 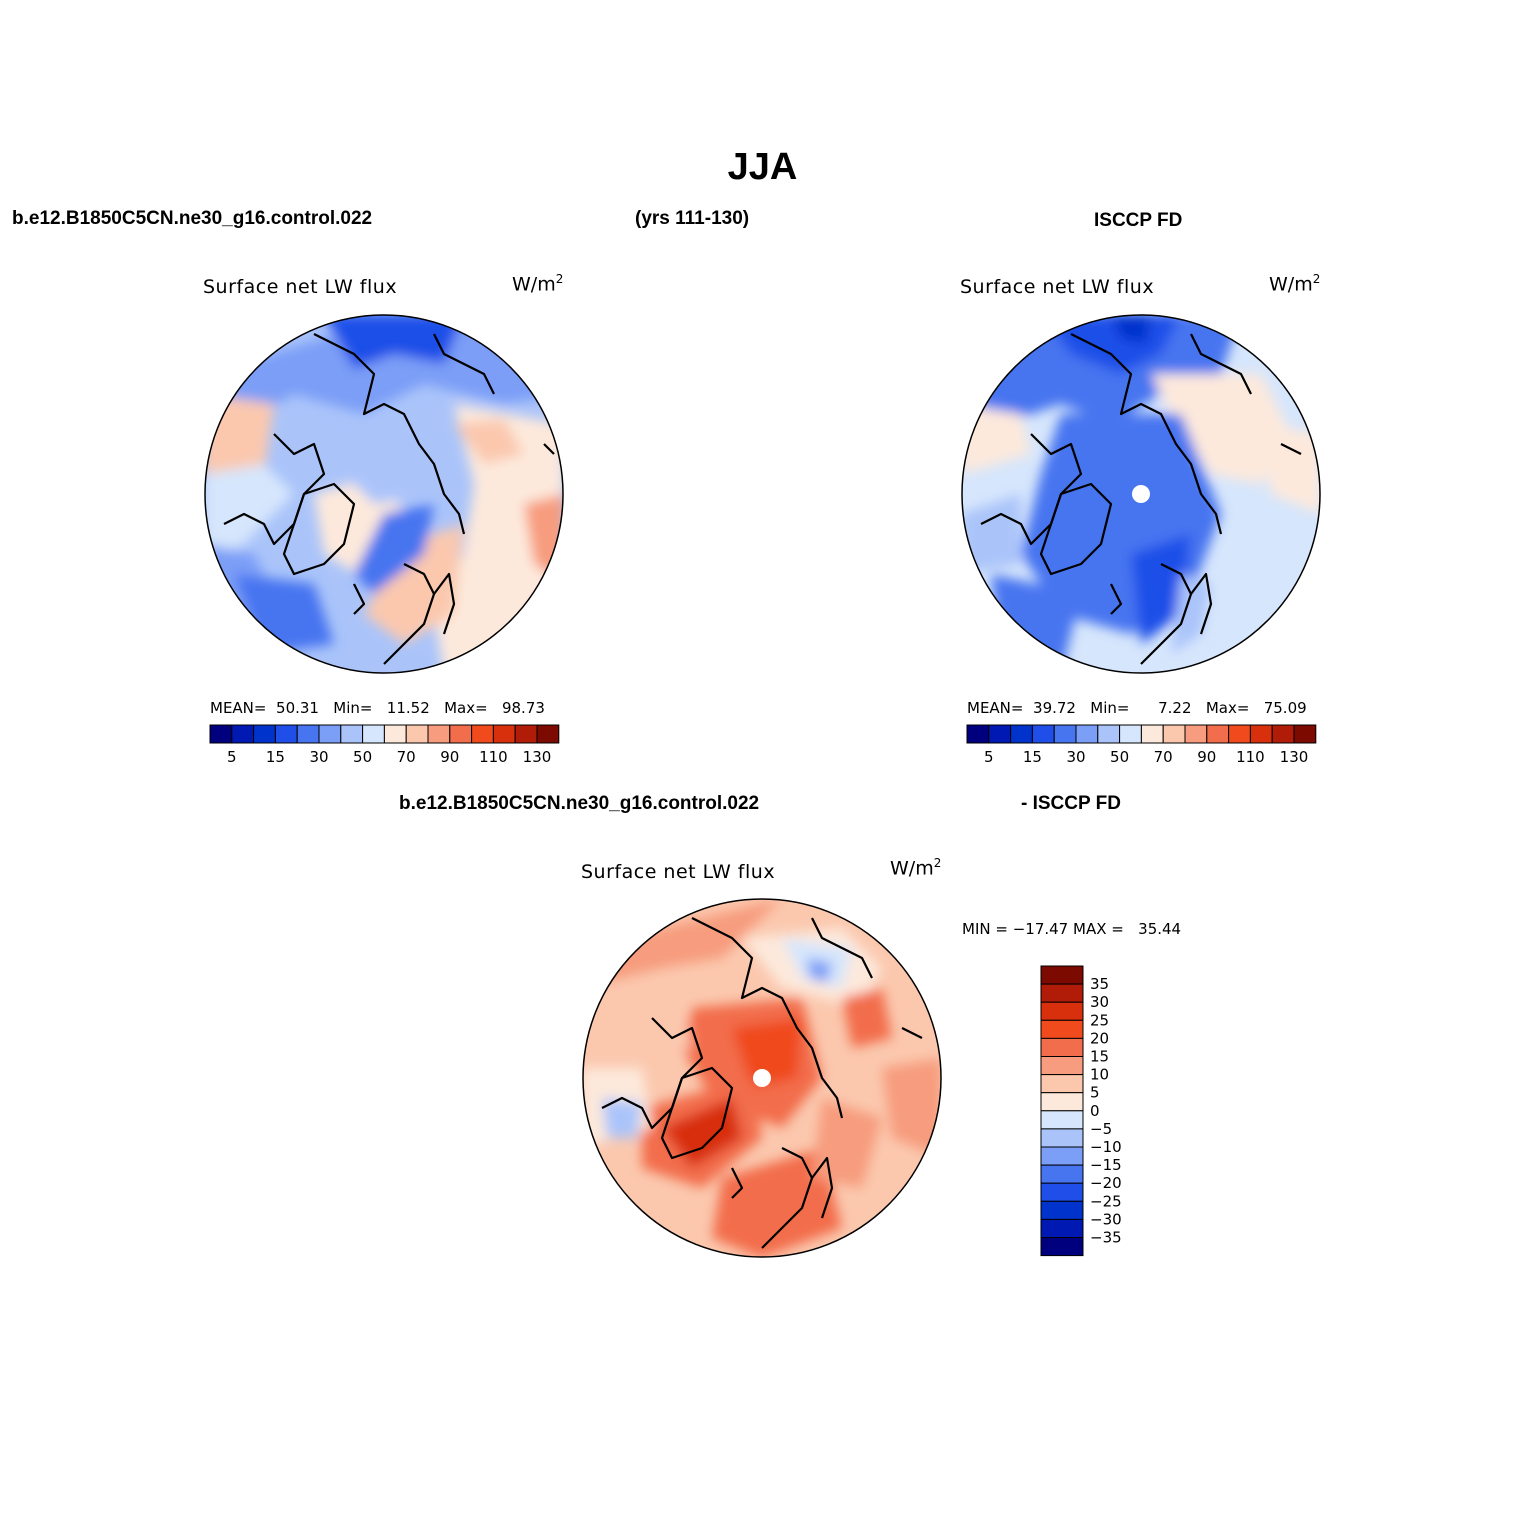 What do you see at coordinates (1106, 1165) in the screenshot?
I see `diff-colorbar-tick-label: −15` at bounding box center [1106, 1165].